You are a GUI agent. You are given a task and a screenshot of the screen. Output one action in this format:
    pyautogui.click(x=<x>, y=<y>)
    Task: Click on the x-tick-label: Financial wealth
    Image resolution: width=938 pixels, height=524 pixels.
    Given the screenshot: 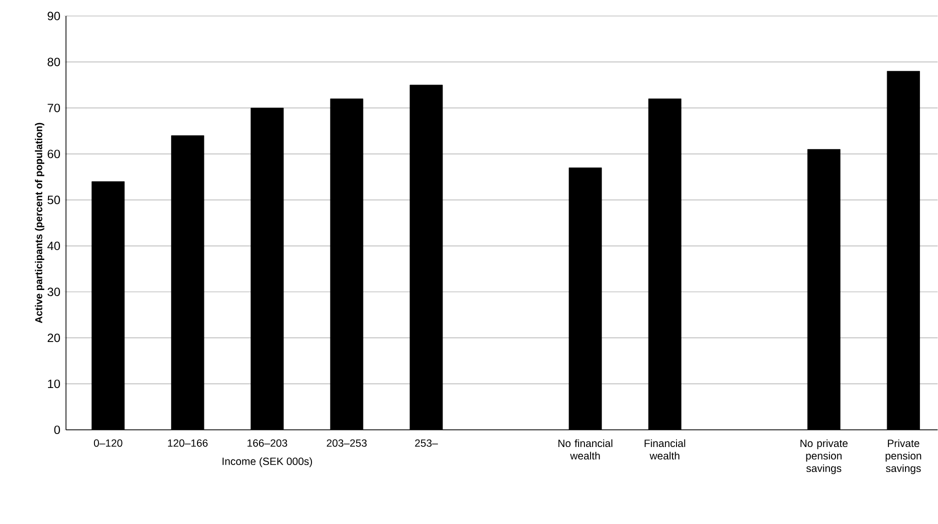 What is the action you would take?
    pyautogui.click(x=665, y=449)
    